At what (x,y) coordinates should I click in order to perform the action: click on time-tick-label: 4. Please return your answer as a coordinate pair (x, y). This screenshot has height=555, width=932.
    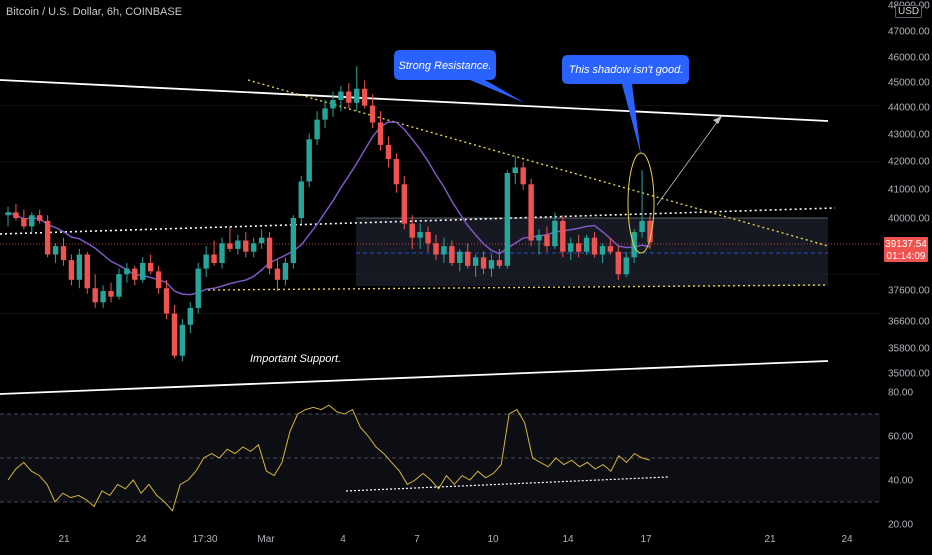
    Looking at the image, I should click on (343, 539).